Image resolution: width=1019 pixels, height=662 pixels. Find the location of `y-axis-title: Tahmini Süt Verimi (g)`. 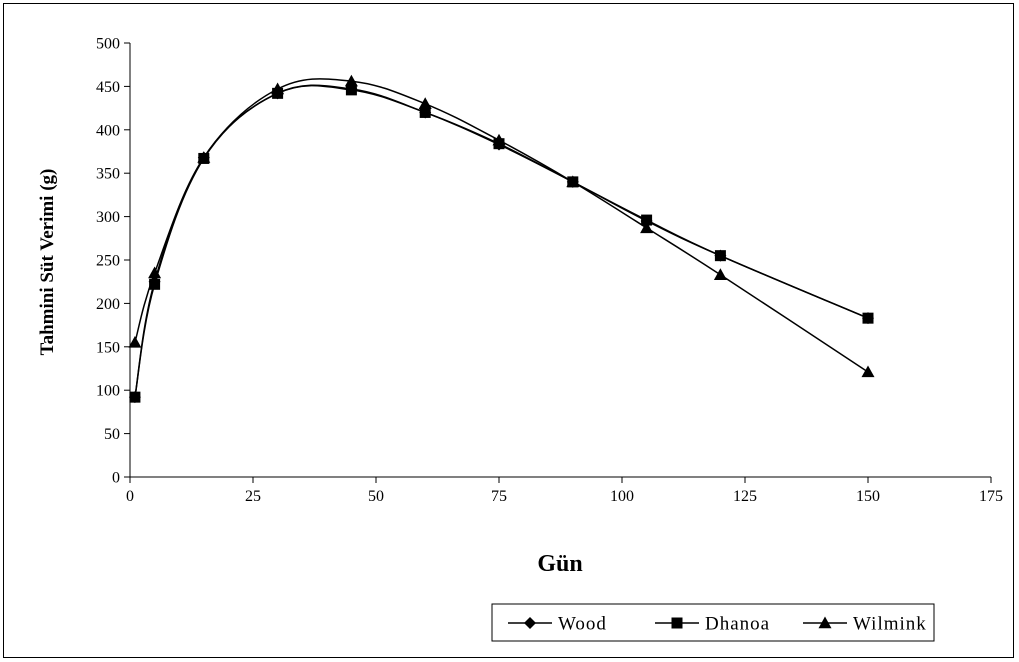

y-axis-title: Tahmini Süt Verimi (g) is located at coordinates (47, 262).